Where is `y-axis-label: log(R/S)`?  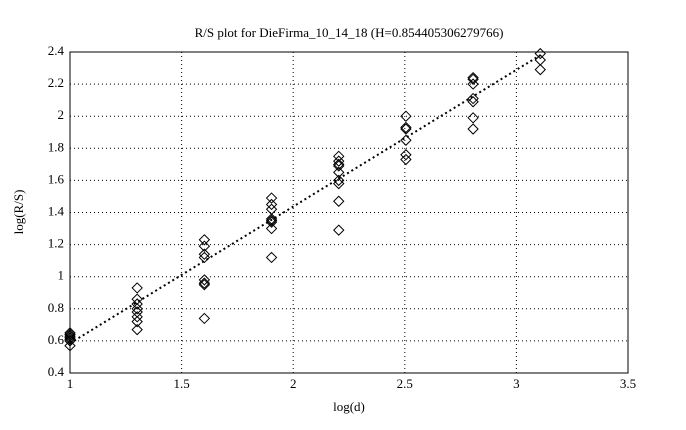 y-axis-label: log(R/S) is located at coordinates (18, 212).